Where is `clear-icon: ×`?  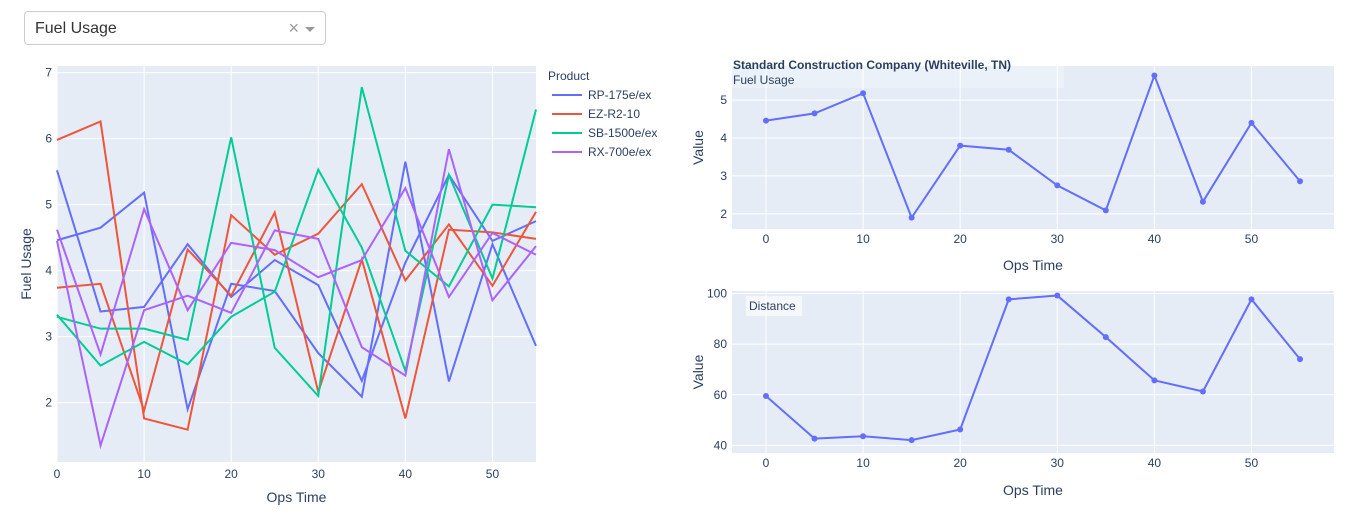
clear-icon: × is located at coordinates (293, 28).